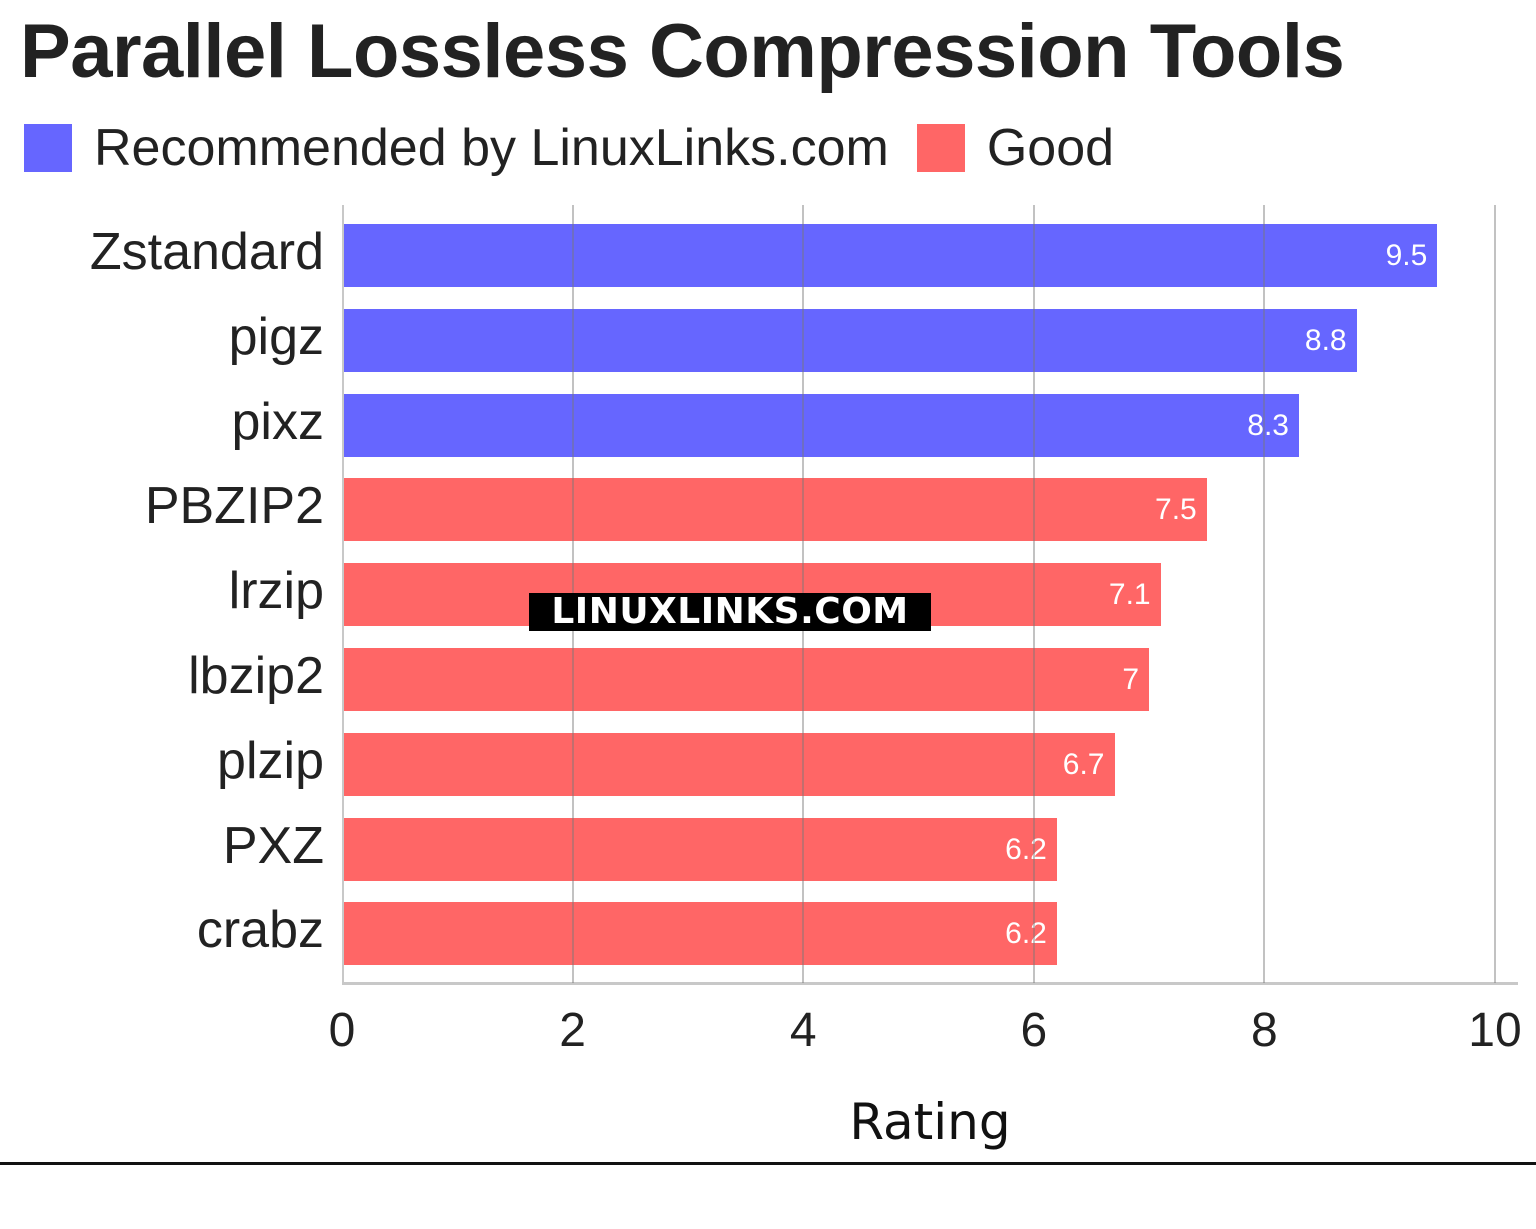 Image resolution: width=1536 pixels, height=1229 pixels. Describe the element at coordinates (849, 340) in the screenshot. I see `bar: 8.8` at that location.